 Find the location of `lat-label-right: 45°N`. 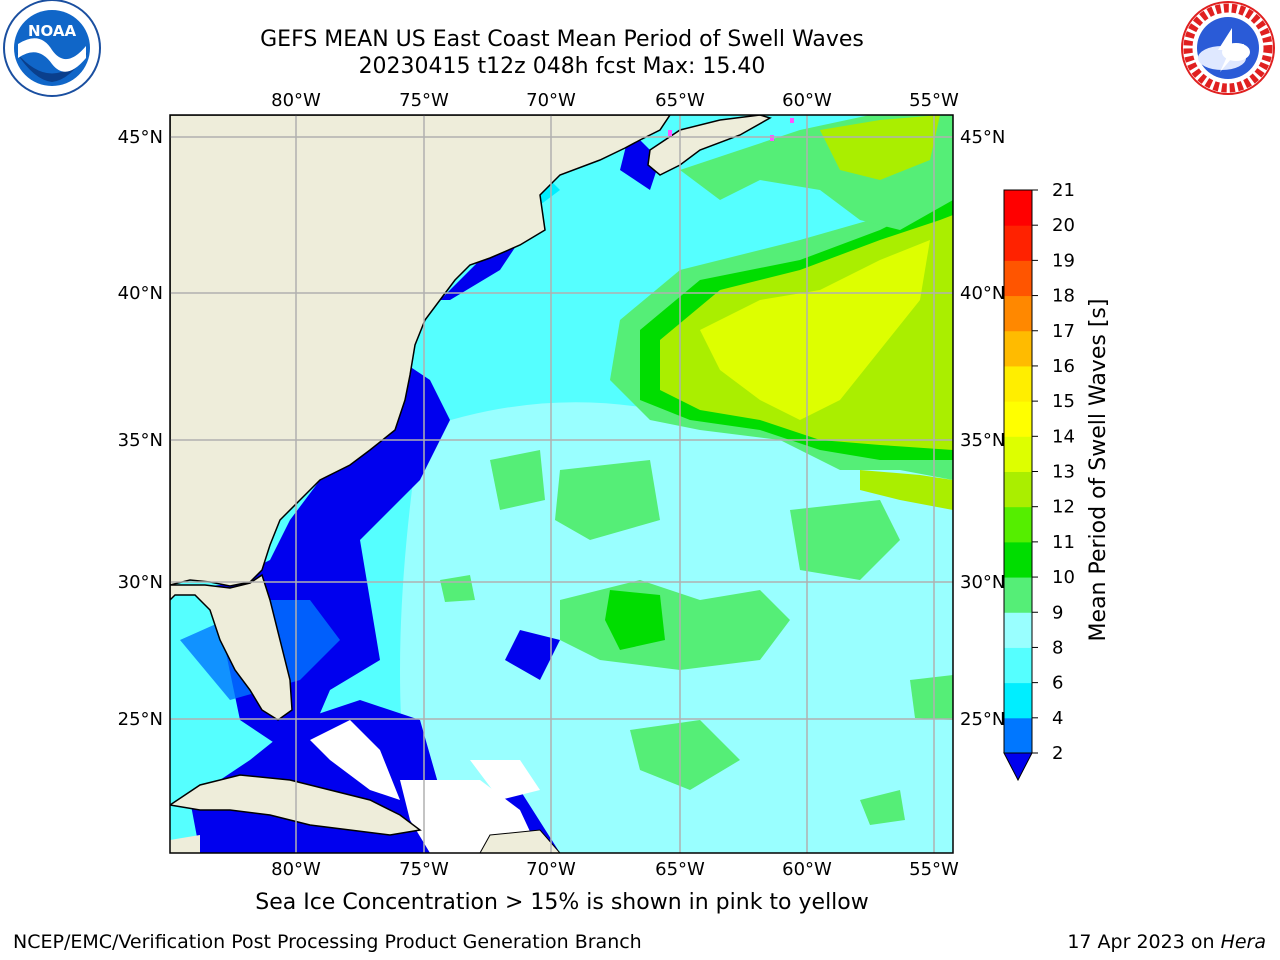

lat-label-right: 45°N is located at coordinates (982, 137).